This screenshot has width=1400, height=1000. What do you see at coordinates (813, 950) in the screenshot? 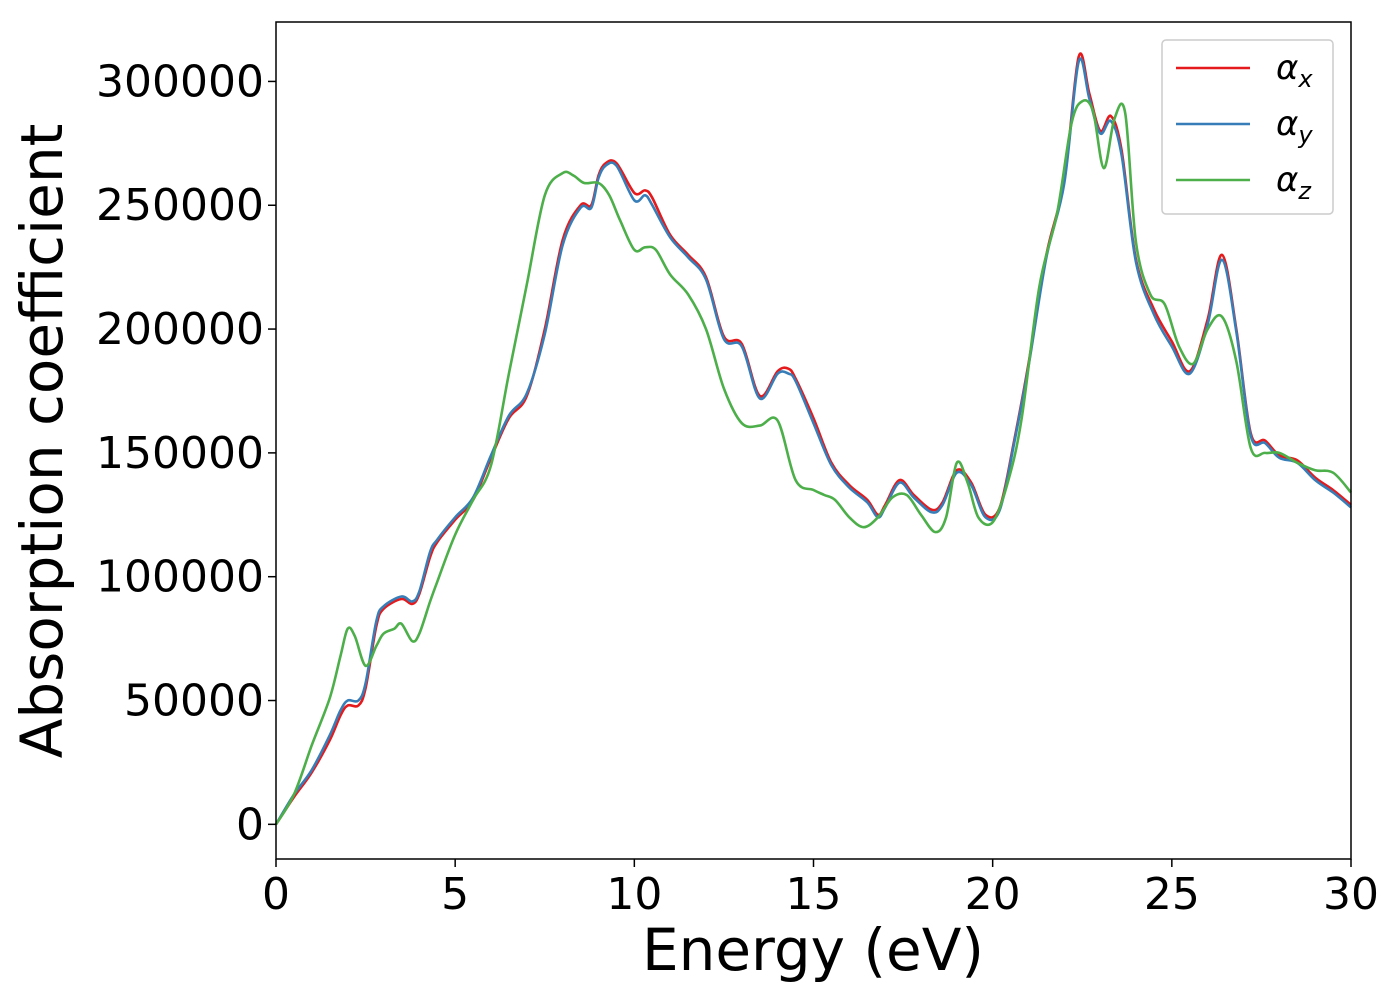
I see `x-axis-title: Energy (eV)` at bounding box center [813, 950].